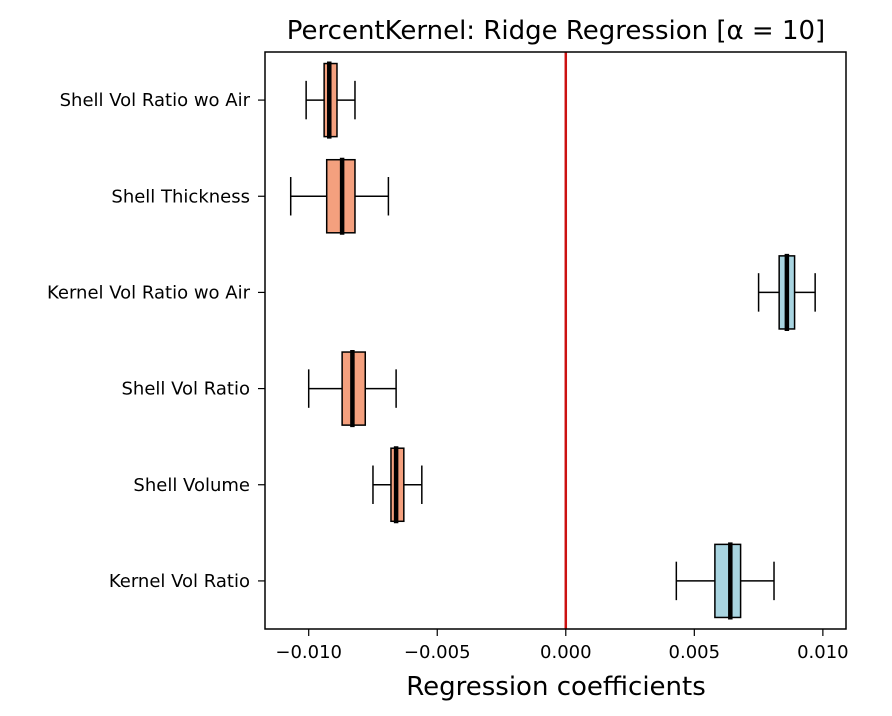 The image size is (892, 716). Describe the element at coordinates (155, 100) in the screenshot. I see `y-tick-label: Shell Vol Ratio wo Air` at that location.